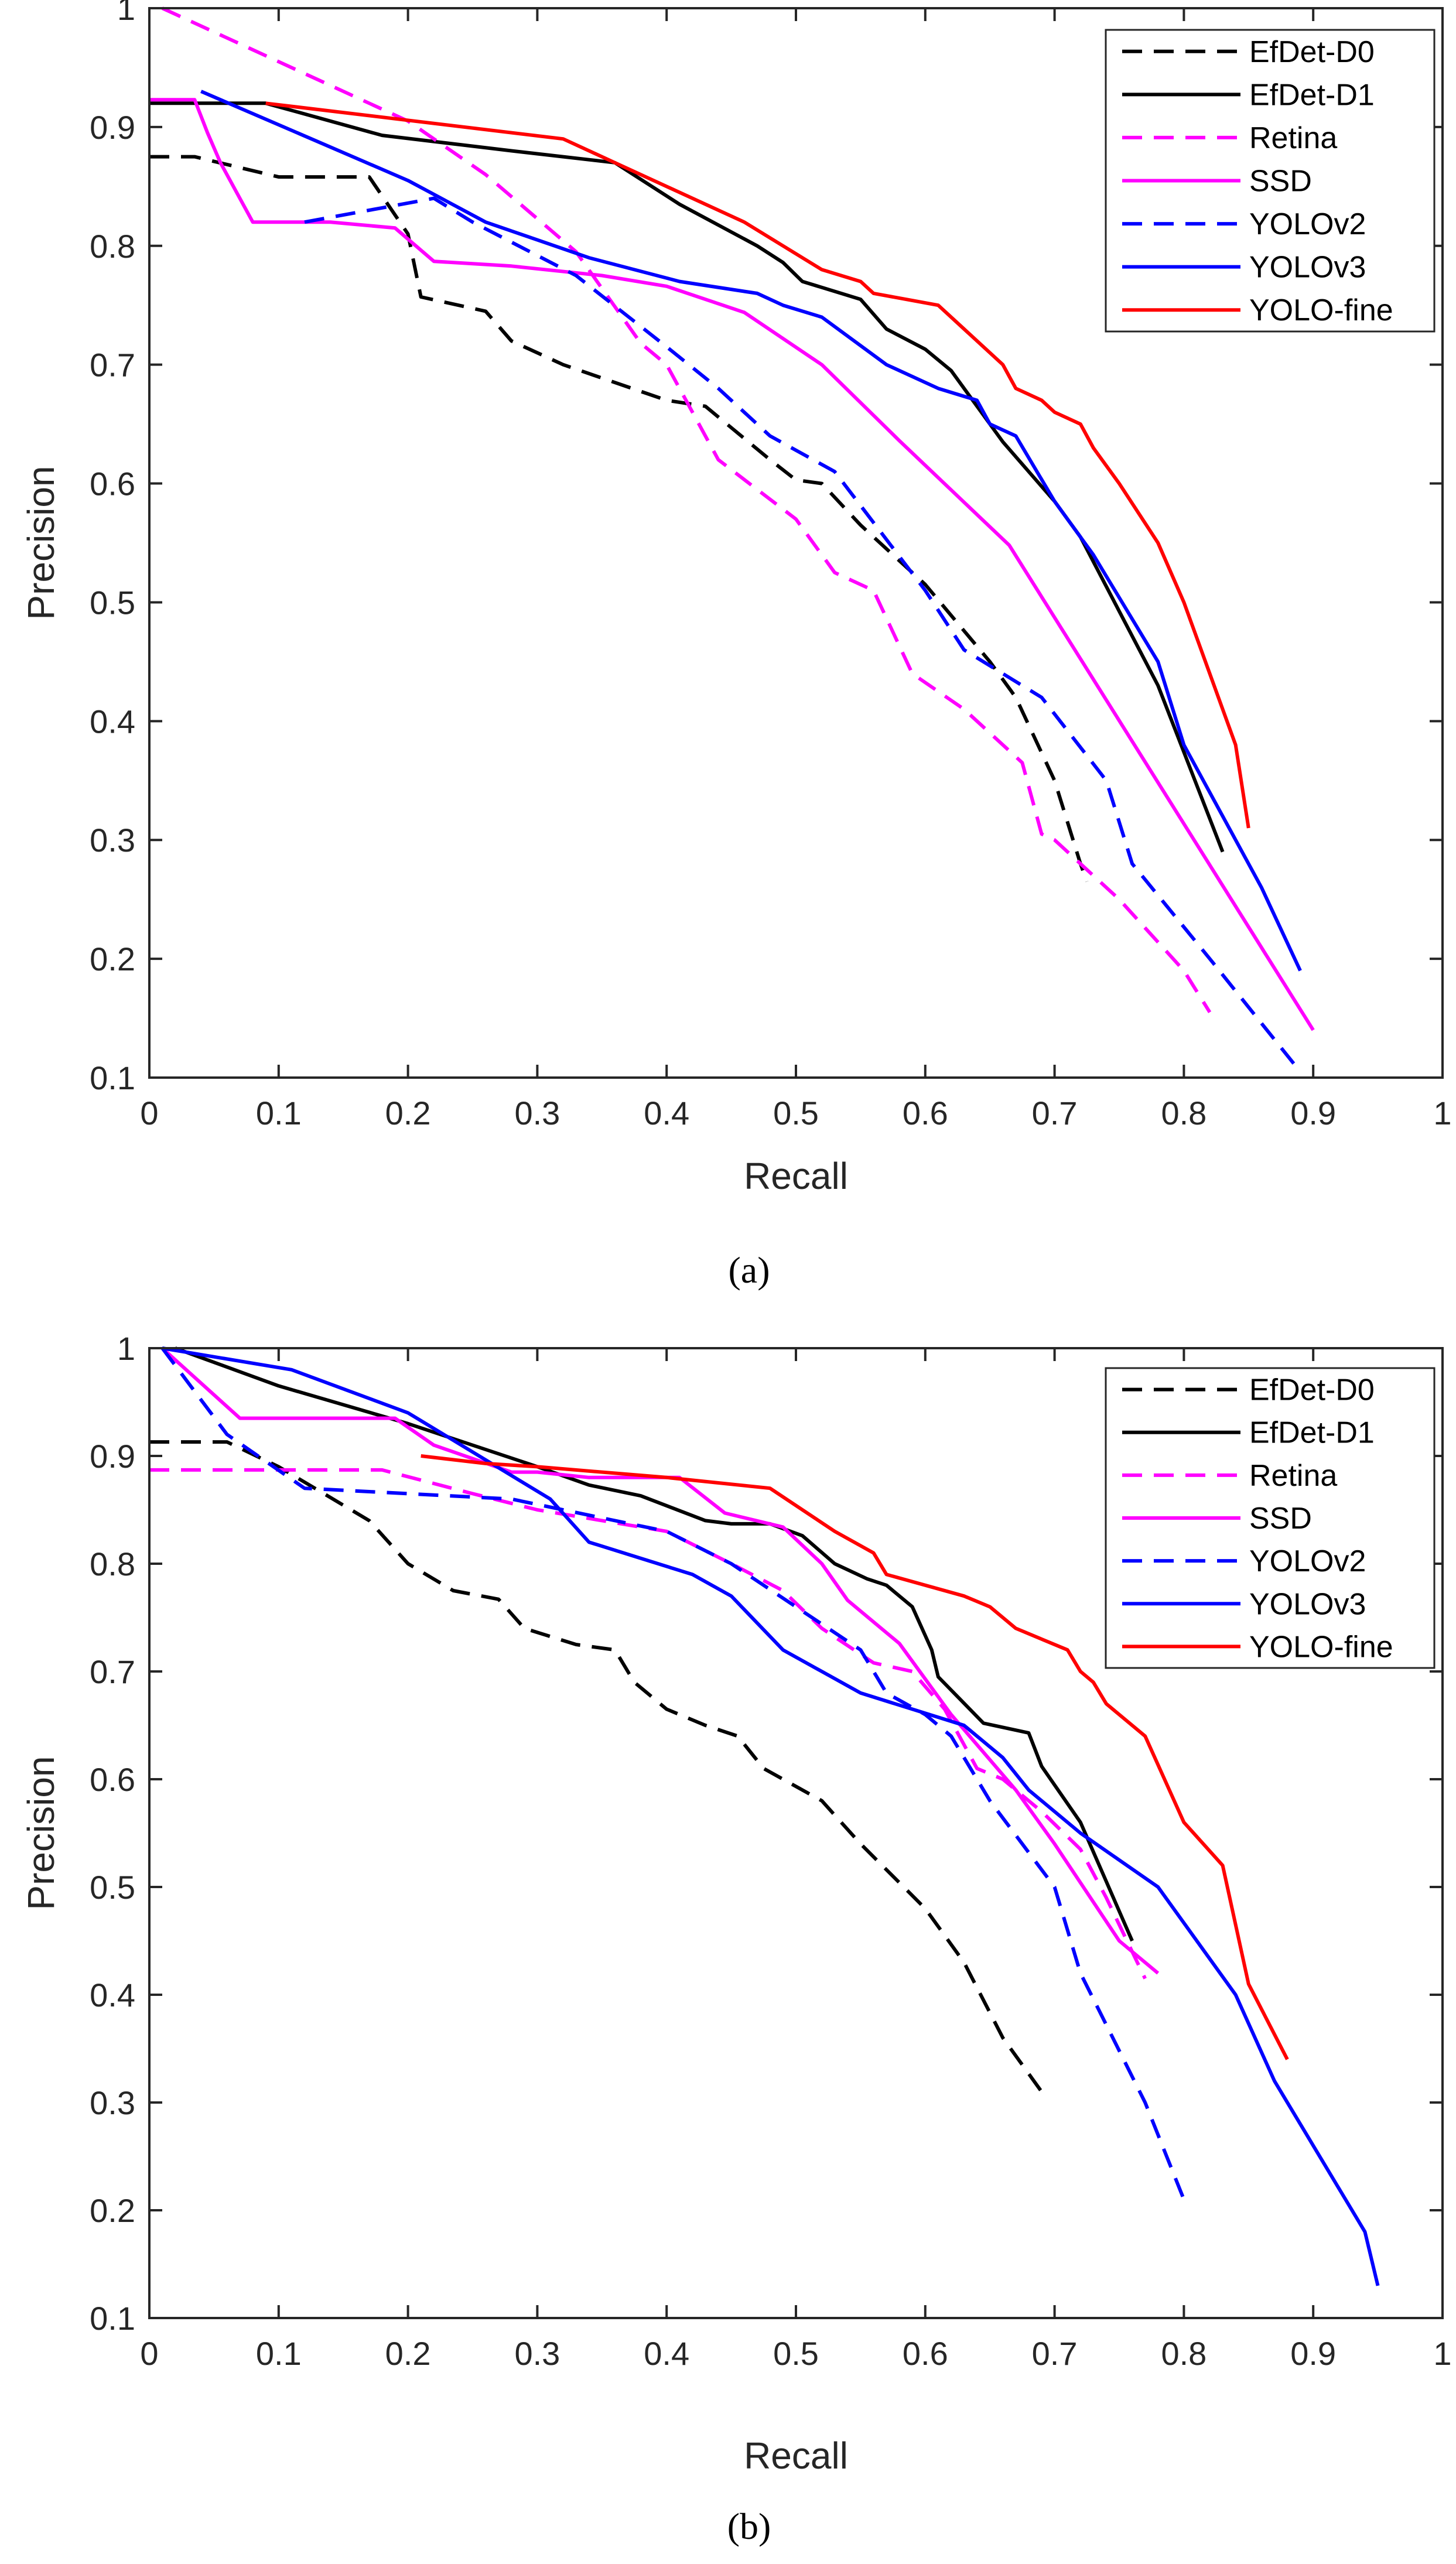  What do you see at coordinates (648, 1724) in the screenshot?
I see `series-line-retina` at bounding box center [648, 1724].